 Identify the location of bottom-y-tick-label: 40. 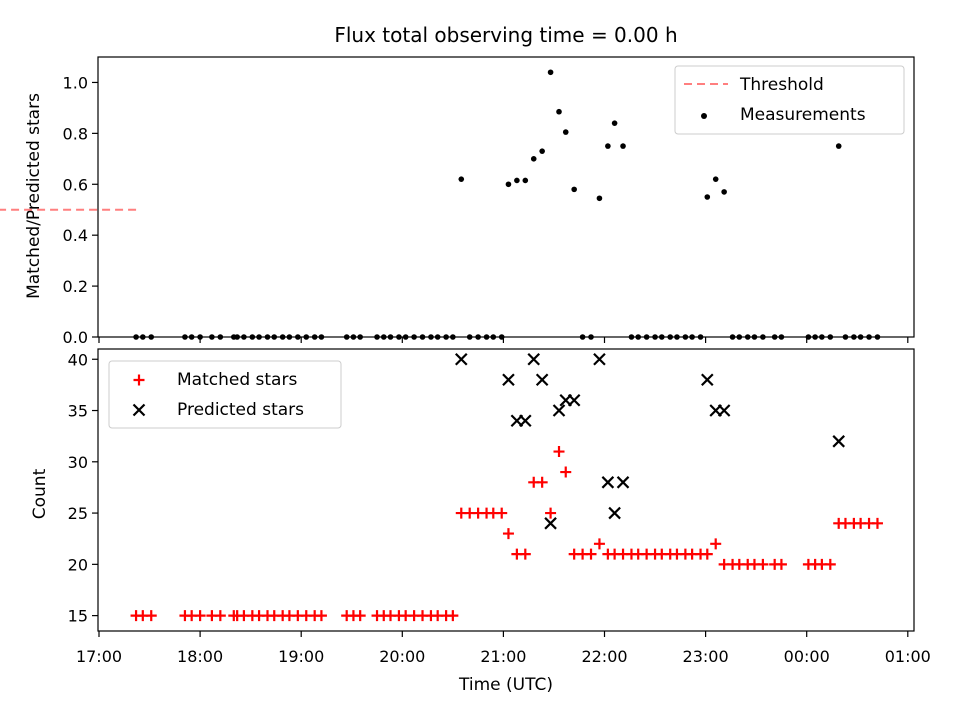
(78, 359).